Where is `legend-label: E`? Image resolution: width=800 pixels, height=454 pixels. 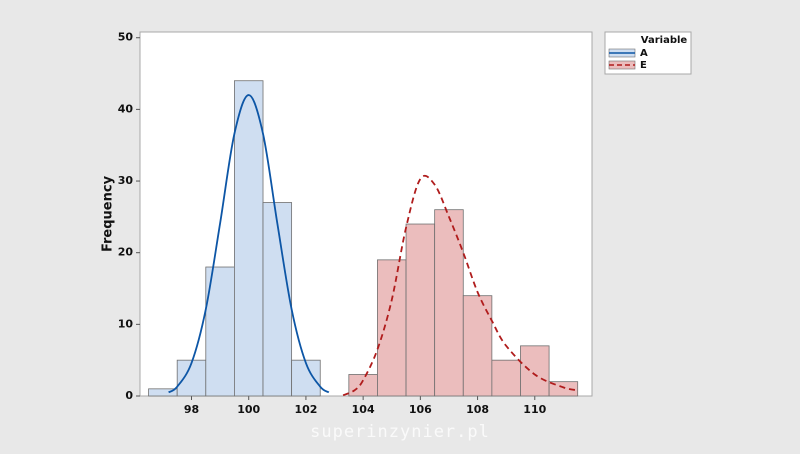 legend-label: E is located at coordinates (643, 65).